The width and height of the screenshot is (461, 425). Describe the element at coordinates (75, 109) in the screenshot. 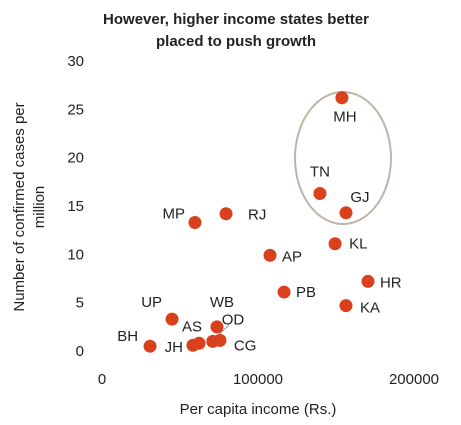

I see `y-tick-label: 25` at that location.